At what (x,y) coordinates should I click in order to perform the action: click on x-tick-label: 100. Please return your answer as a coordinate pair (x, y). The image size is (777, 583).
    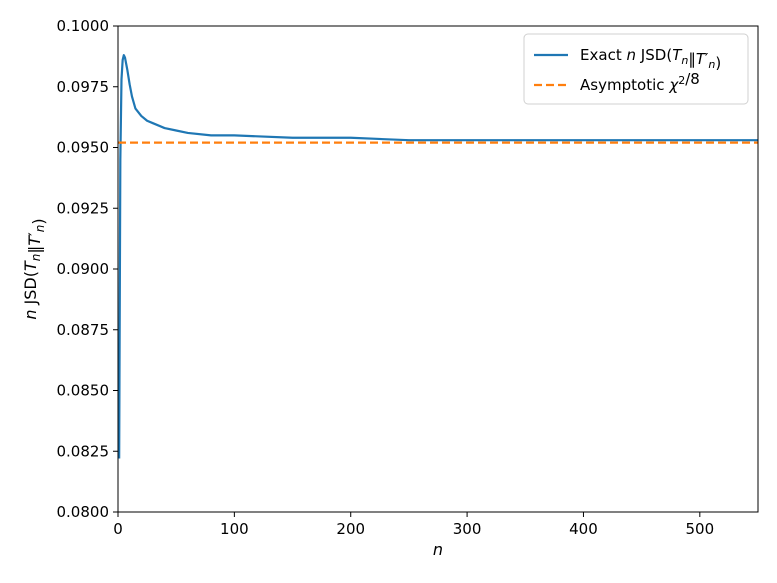
    Looking at the image, I should click on (234, 529).